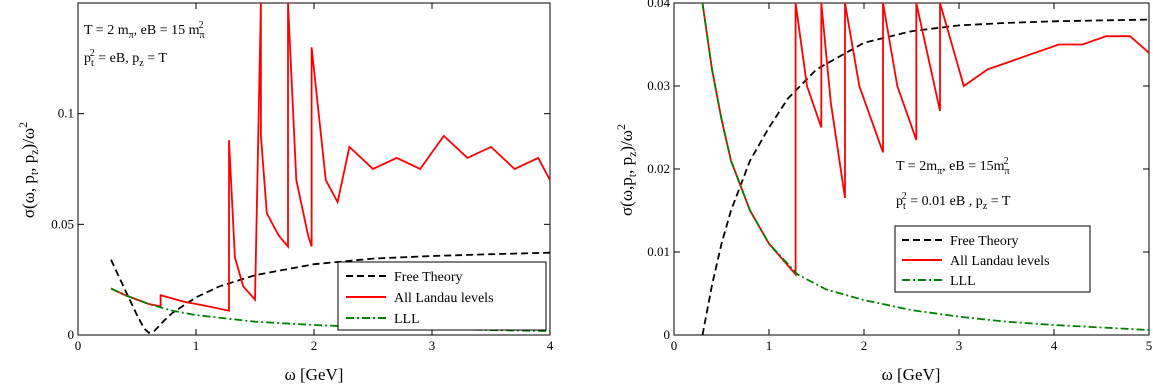  What do you see at coordinates (658, 5) in the screenshot?
I see `y-tick-label-4: 0.04` at bounding box center [658, 5].